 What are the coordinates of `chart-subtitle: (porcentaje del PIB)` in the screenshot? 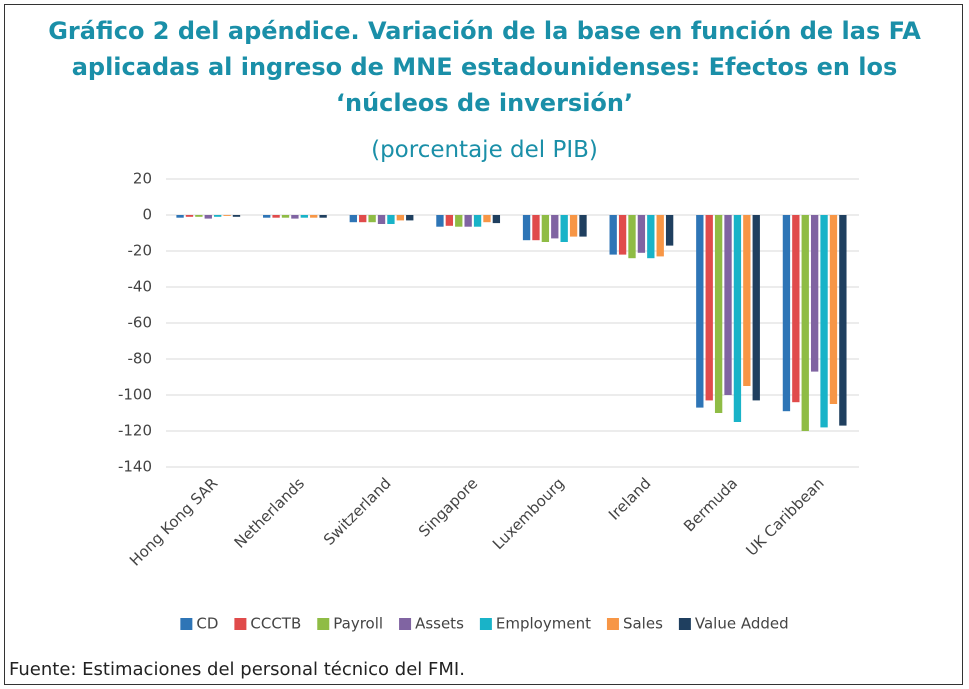 It's located at (484, 150).